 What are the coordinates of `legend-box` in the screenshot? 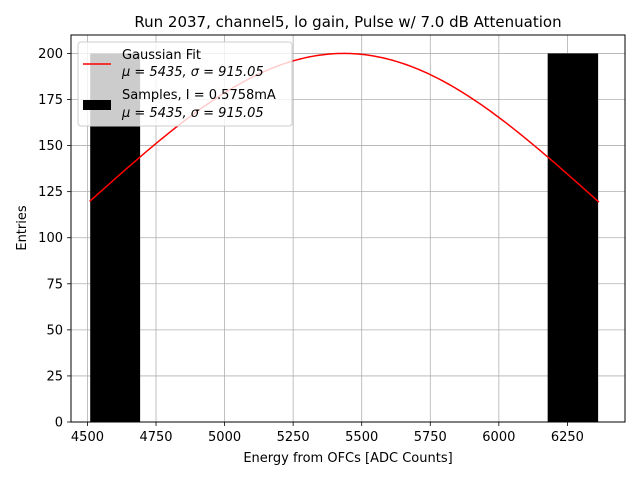 It's located at (185, 84).